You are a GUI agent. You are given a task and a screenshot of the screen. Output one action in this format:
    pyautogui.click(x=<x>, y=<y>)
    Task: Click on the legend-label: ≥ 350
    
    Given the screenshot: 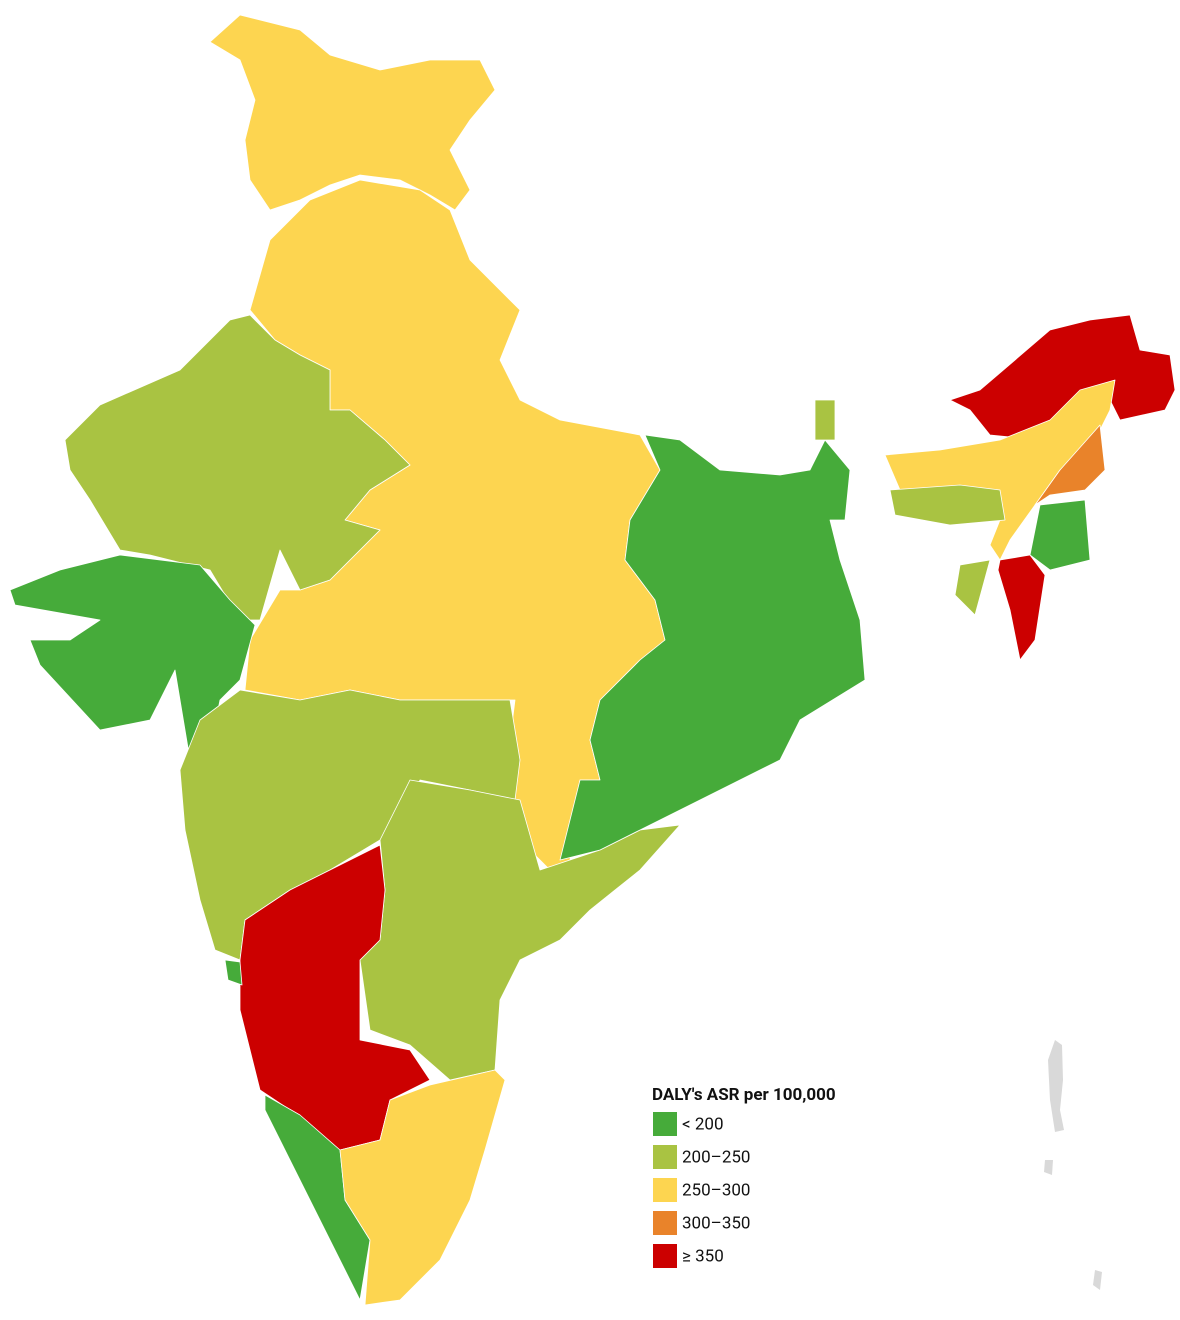 What is the action you would take?
    pyautogui.click(x=703, y=1256)
    